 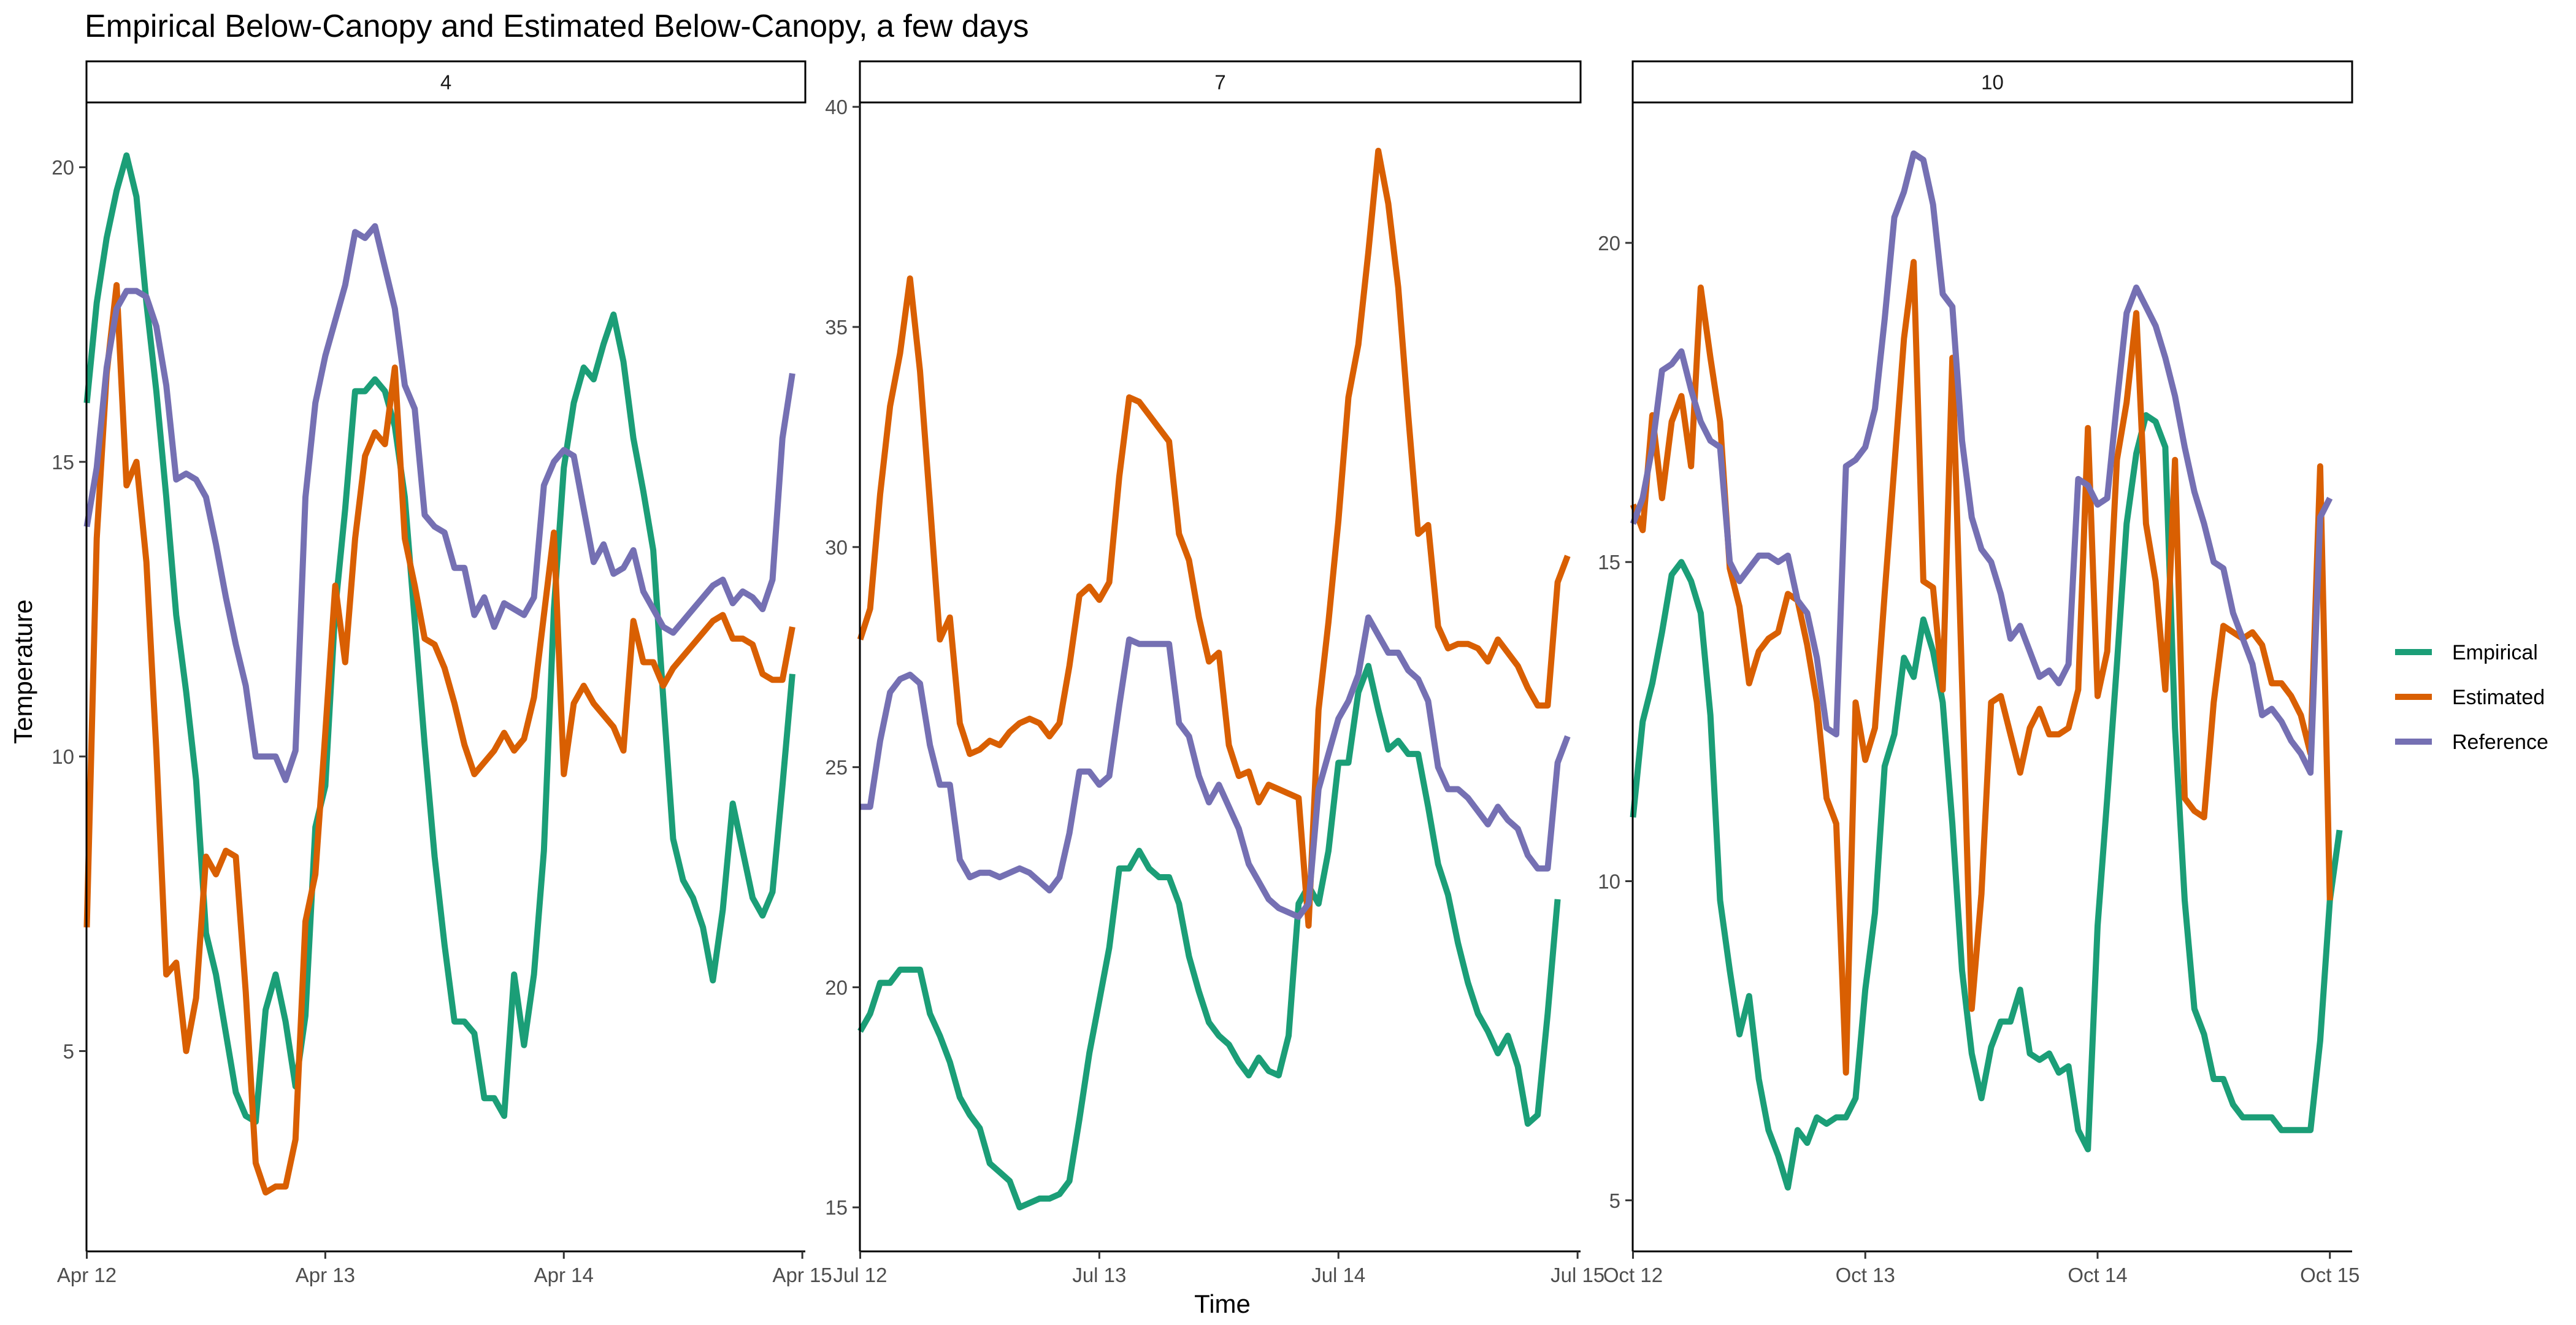 I want to click on x-tick-label: Oct 14, so click(x=2097, y=1275).